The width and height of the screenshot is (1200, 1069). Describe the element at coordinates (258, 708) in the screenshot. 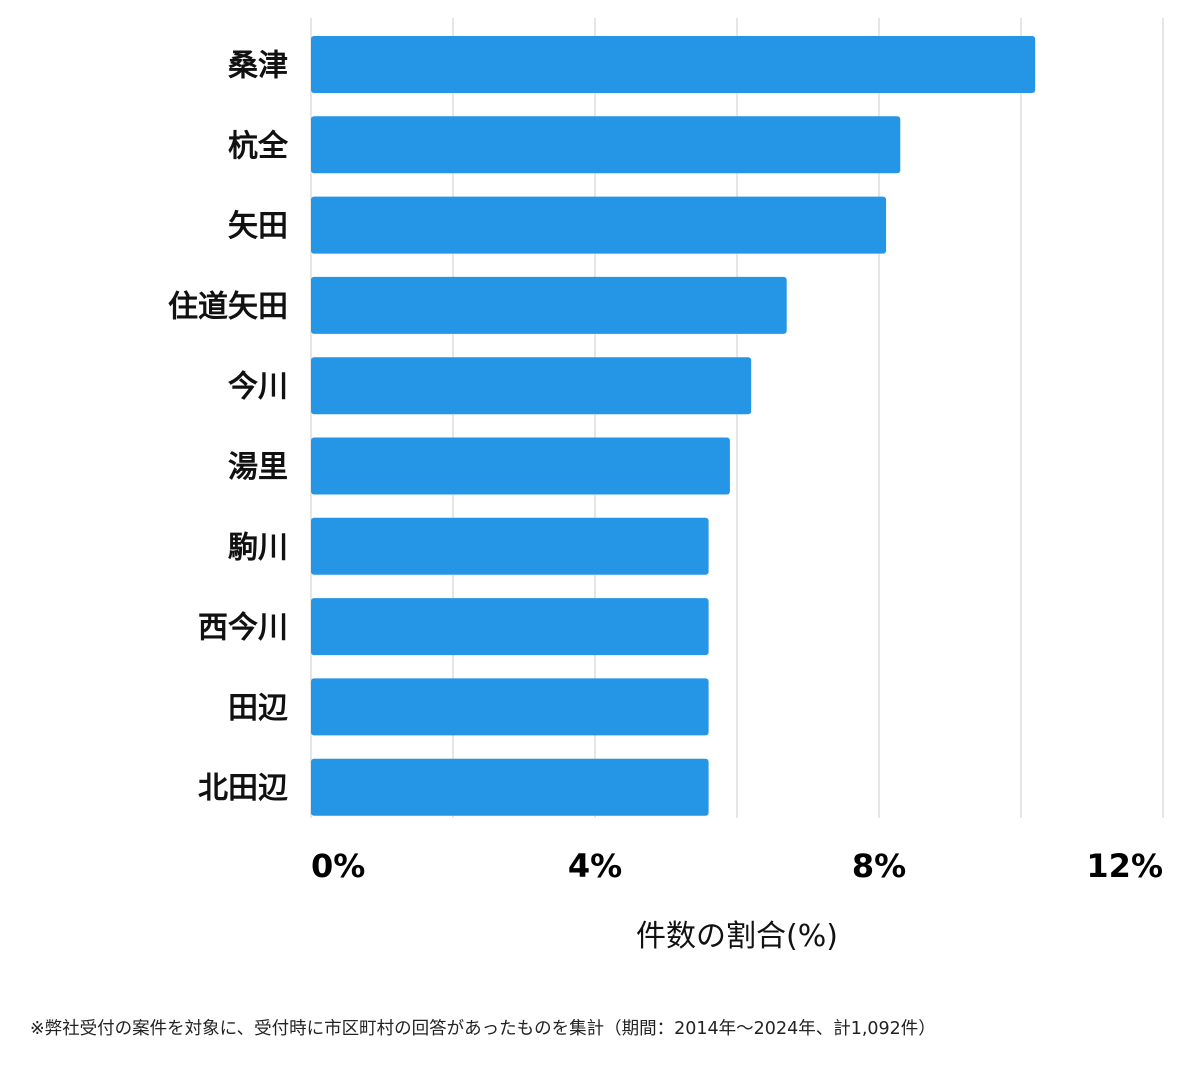

I see `category-label: 田辺` at that location.